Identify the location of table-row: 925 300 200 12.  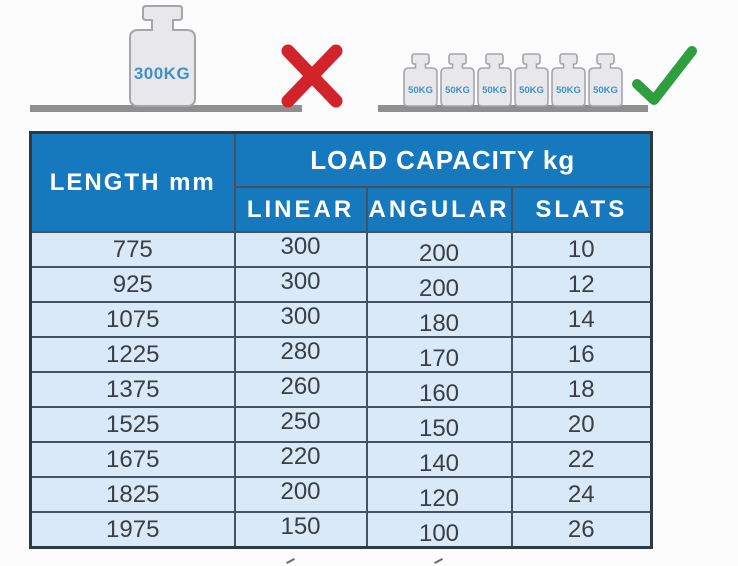
(341, 284).